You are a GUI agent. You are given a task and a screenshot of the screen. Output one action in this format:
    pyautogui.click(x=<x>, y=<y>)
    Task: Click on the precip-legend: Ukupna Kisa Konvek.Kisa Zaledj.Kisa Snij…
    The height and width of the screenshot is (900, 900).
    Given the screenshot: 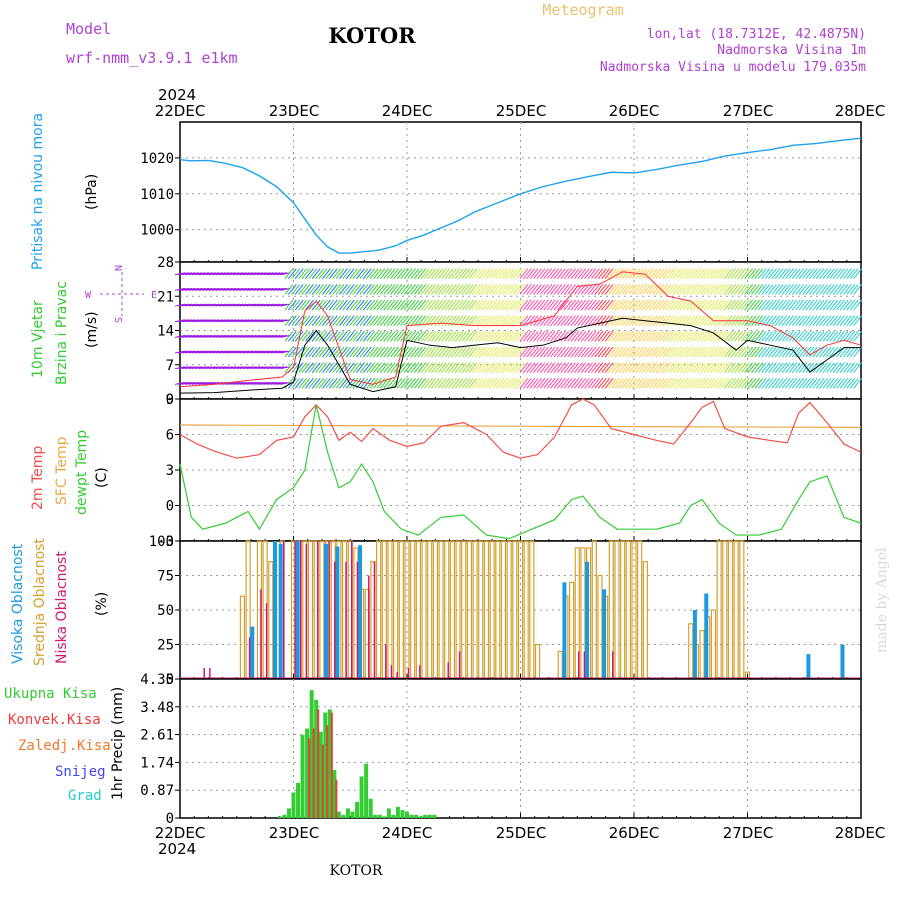 What is the action you would take?
    pyautogui.click(x=57, y=745)
    